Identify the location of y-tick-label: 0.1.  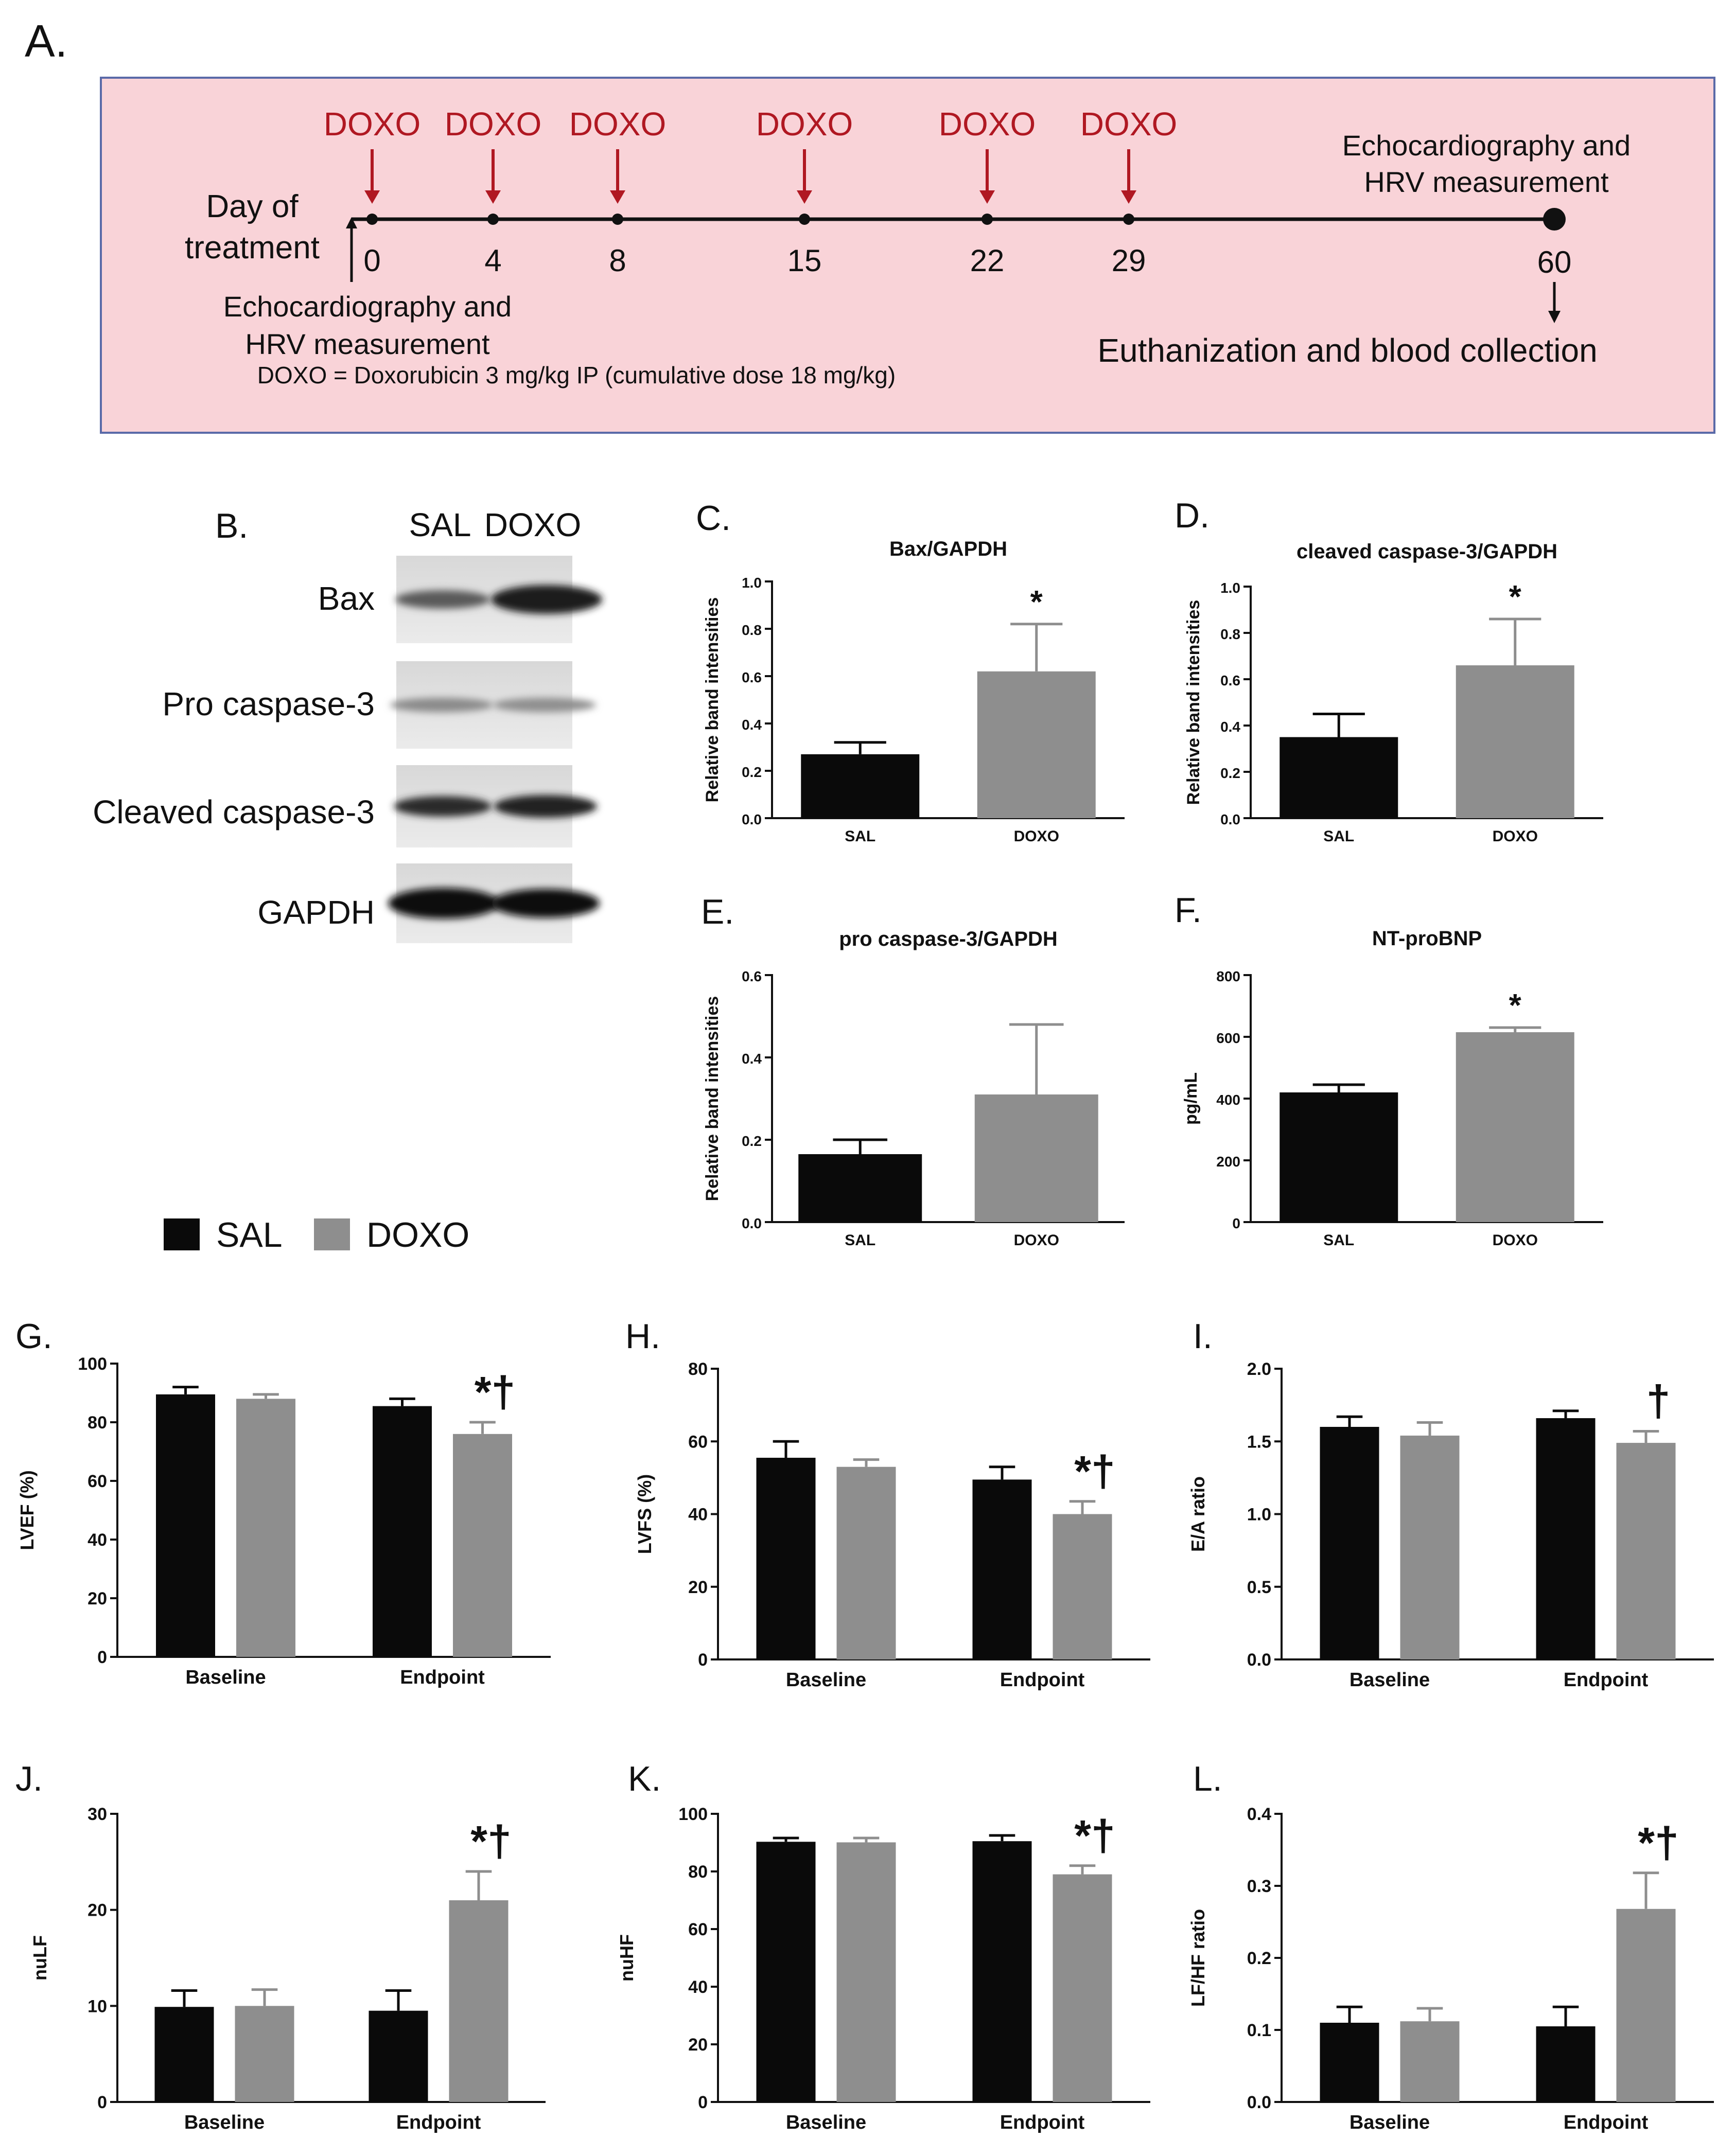
(1259, 2030).